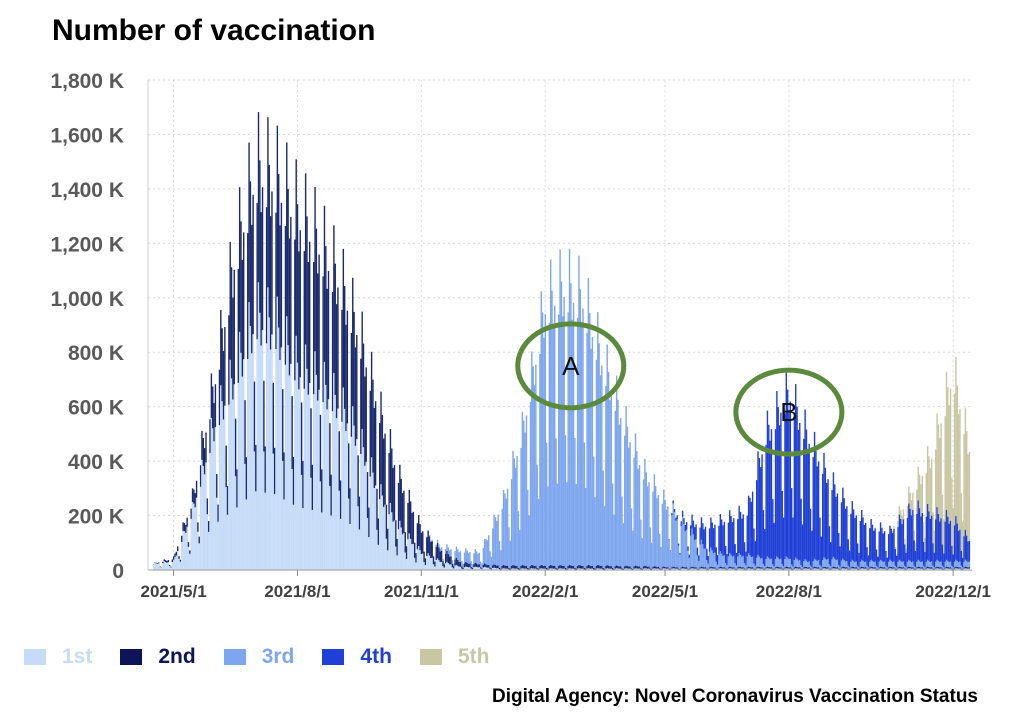  I want to click on x-tick-label: 2021/5/1, so click(173, 591).